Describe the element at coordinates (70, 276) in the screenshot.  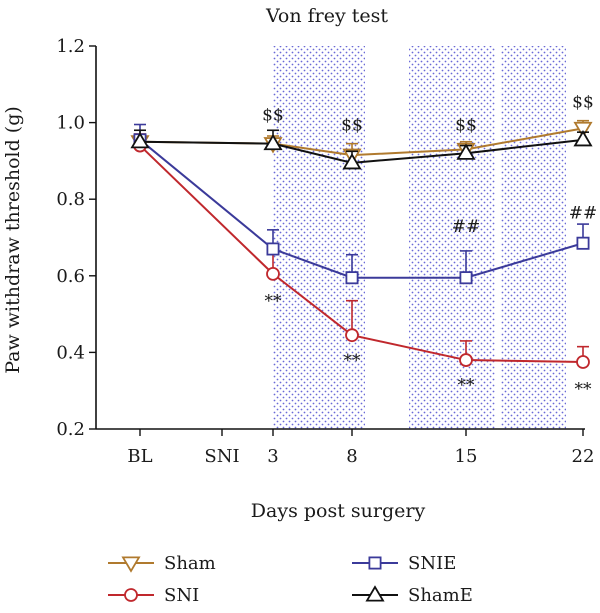
I see `y-tick-label: 0.6` at that location.